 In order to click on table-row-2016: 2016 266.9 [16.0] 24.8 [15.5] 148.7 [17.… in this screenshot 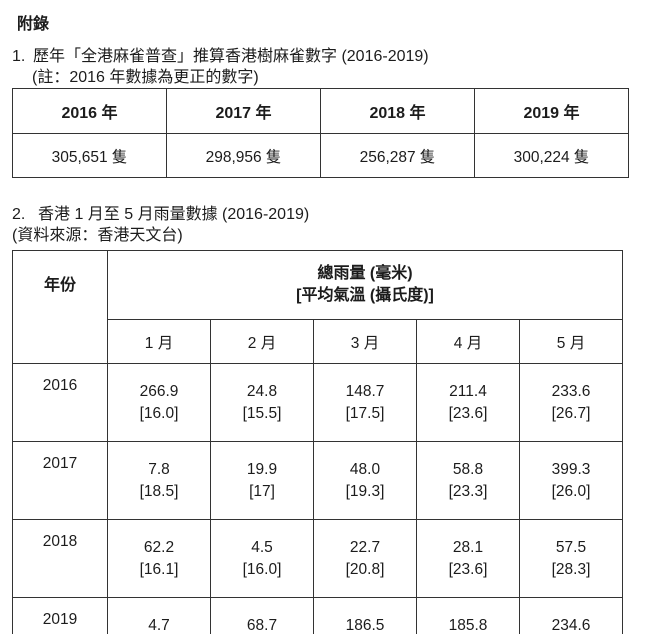, I will do `click(317, 402)`.